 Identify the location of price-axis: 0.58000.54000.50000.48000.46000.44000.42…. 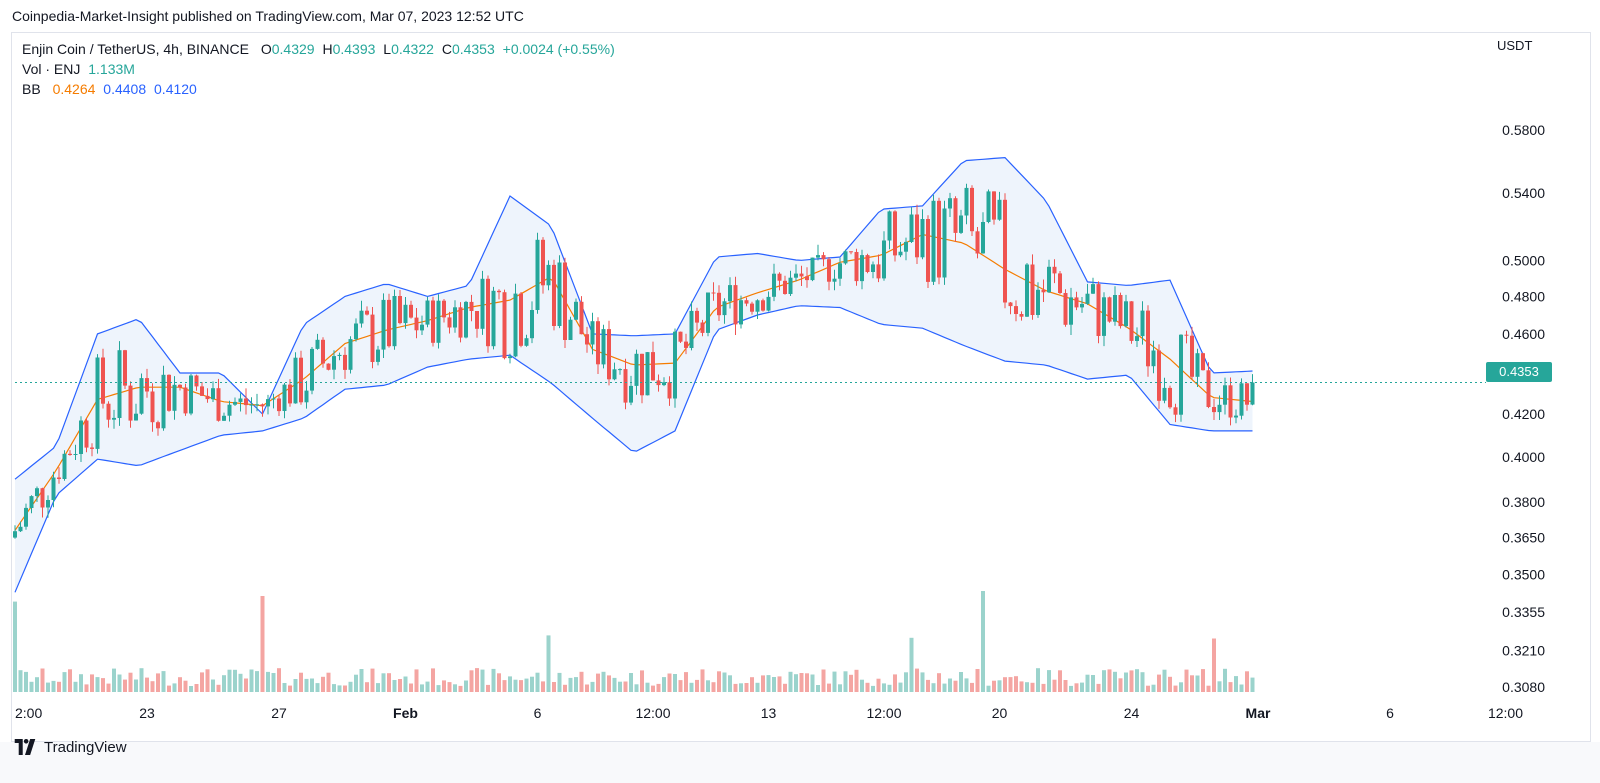
(1523, 408).